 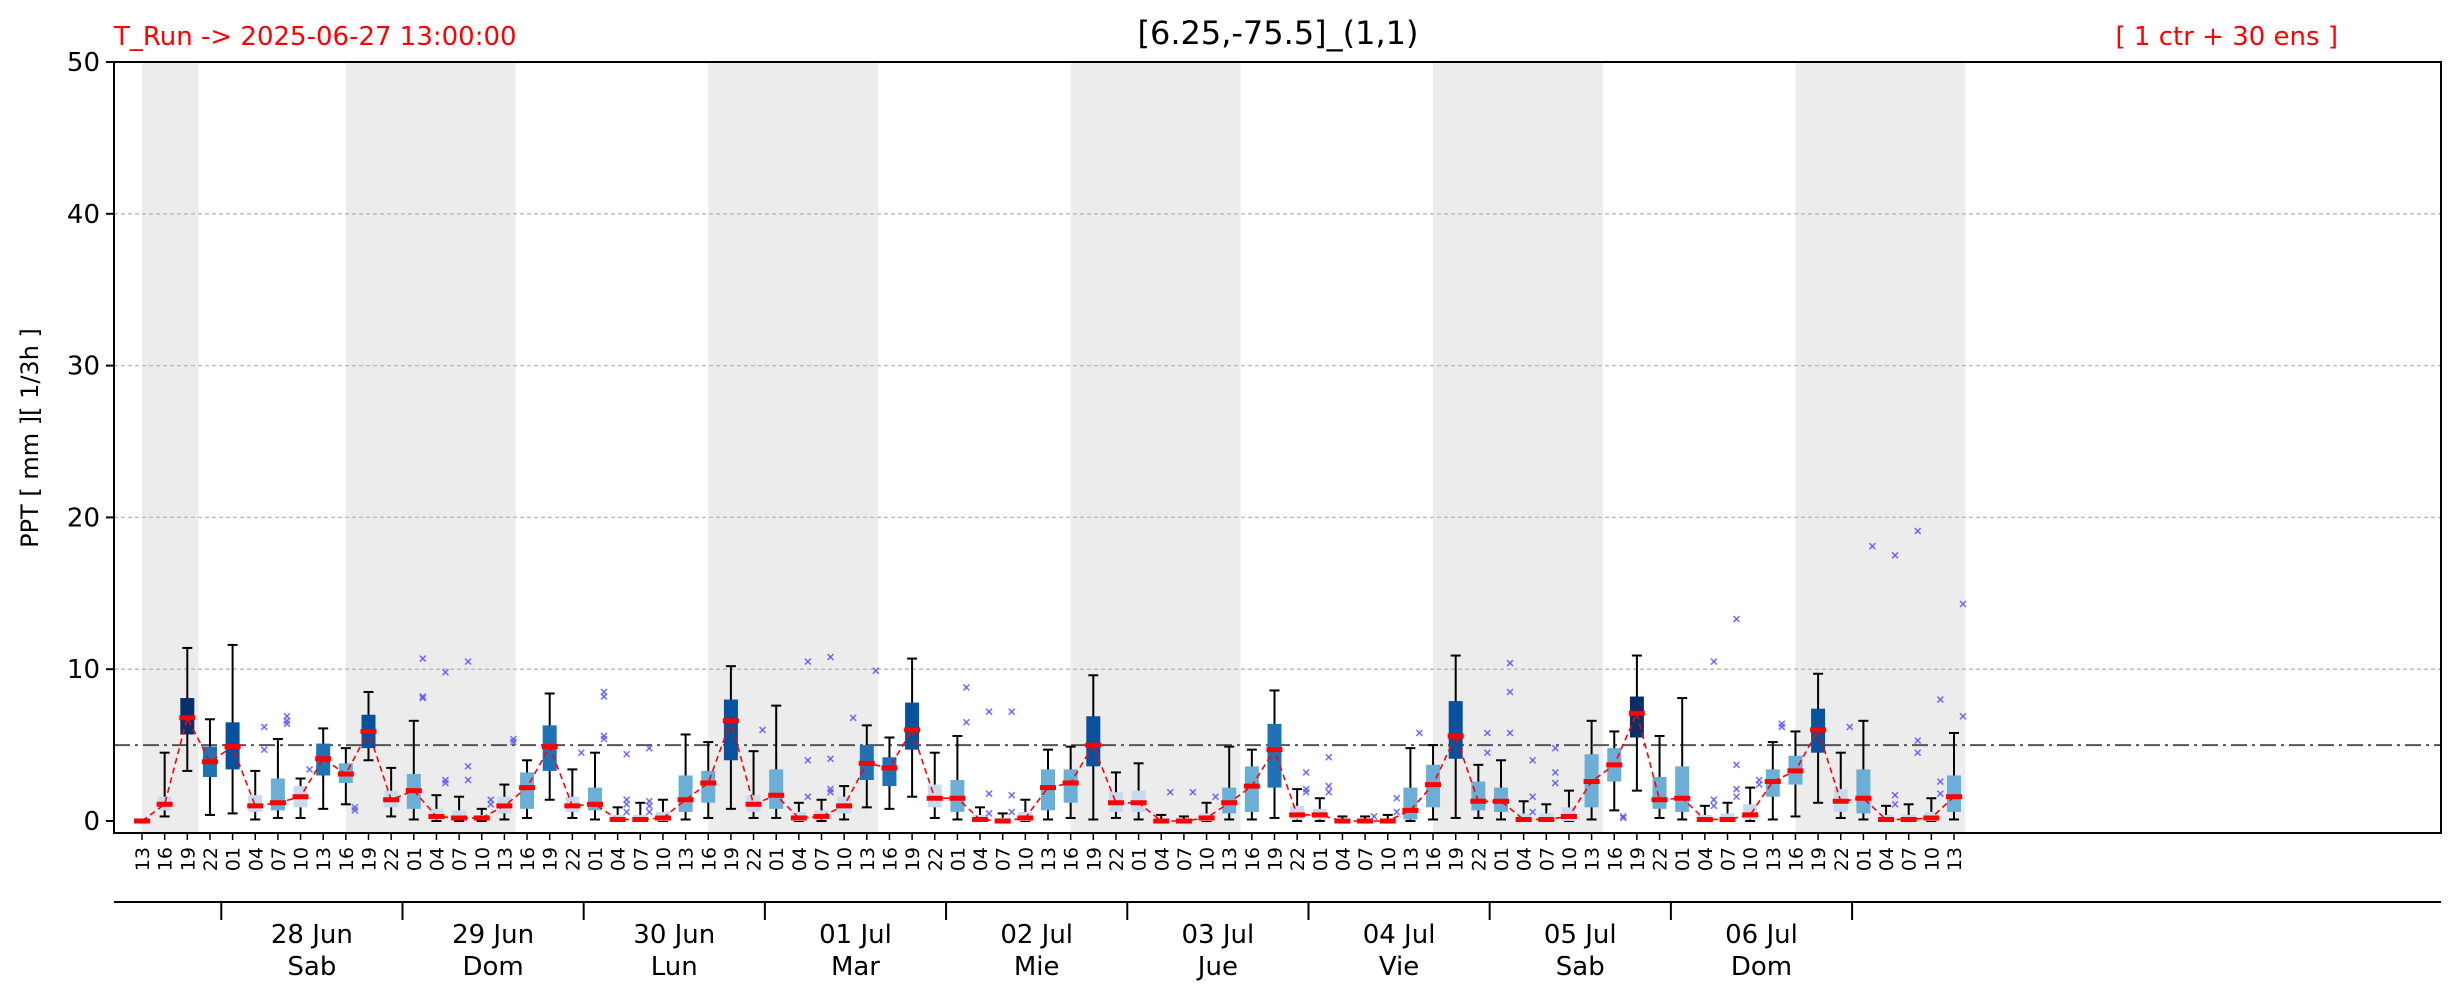 I want to click on day-weekday-label: Dom, so click(x=1761, y=967).